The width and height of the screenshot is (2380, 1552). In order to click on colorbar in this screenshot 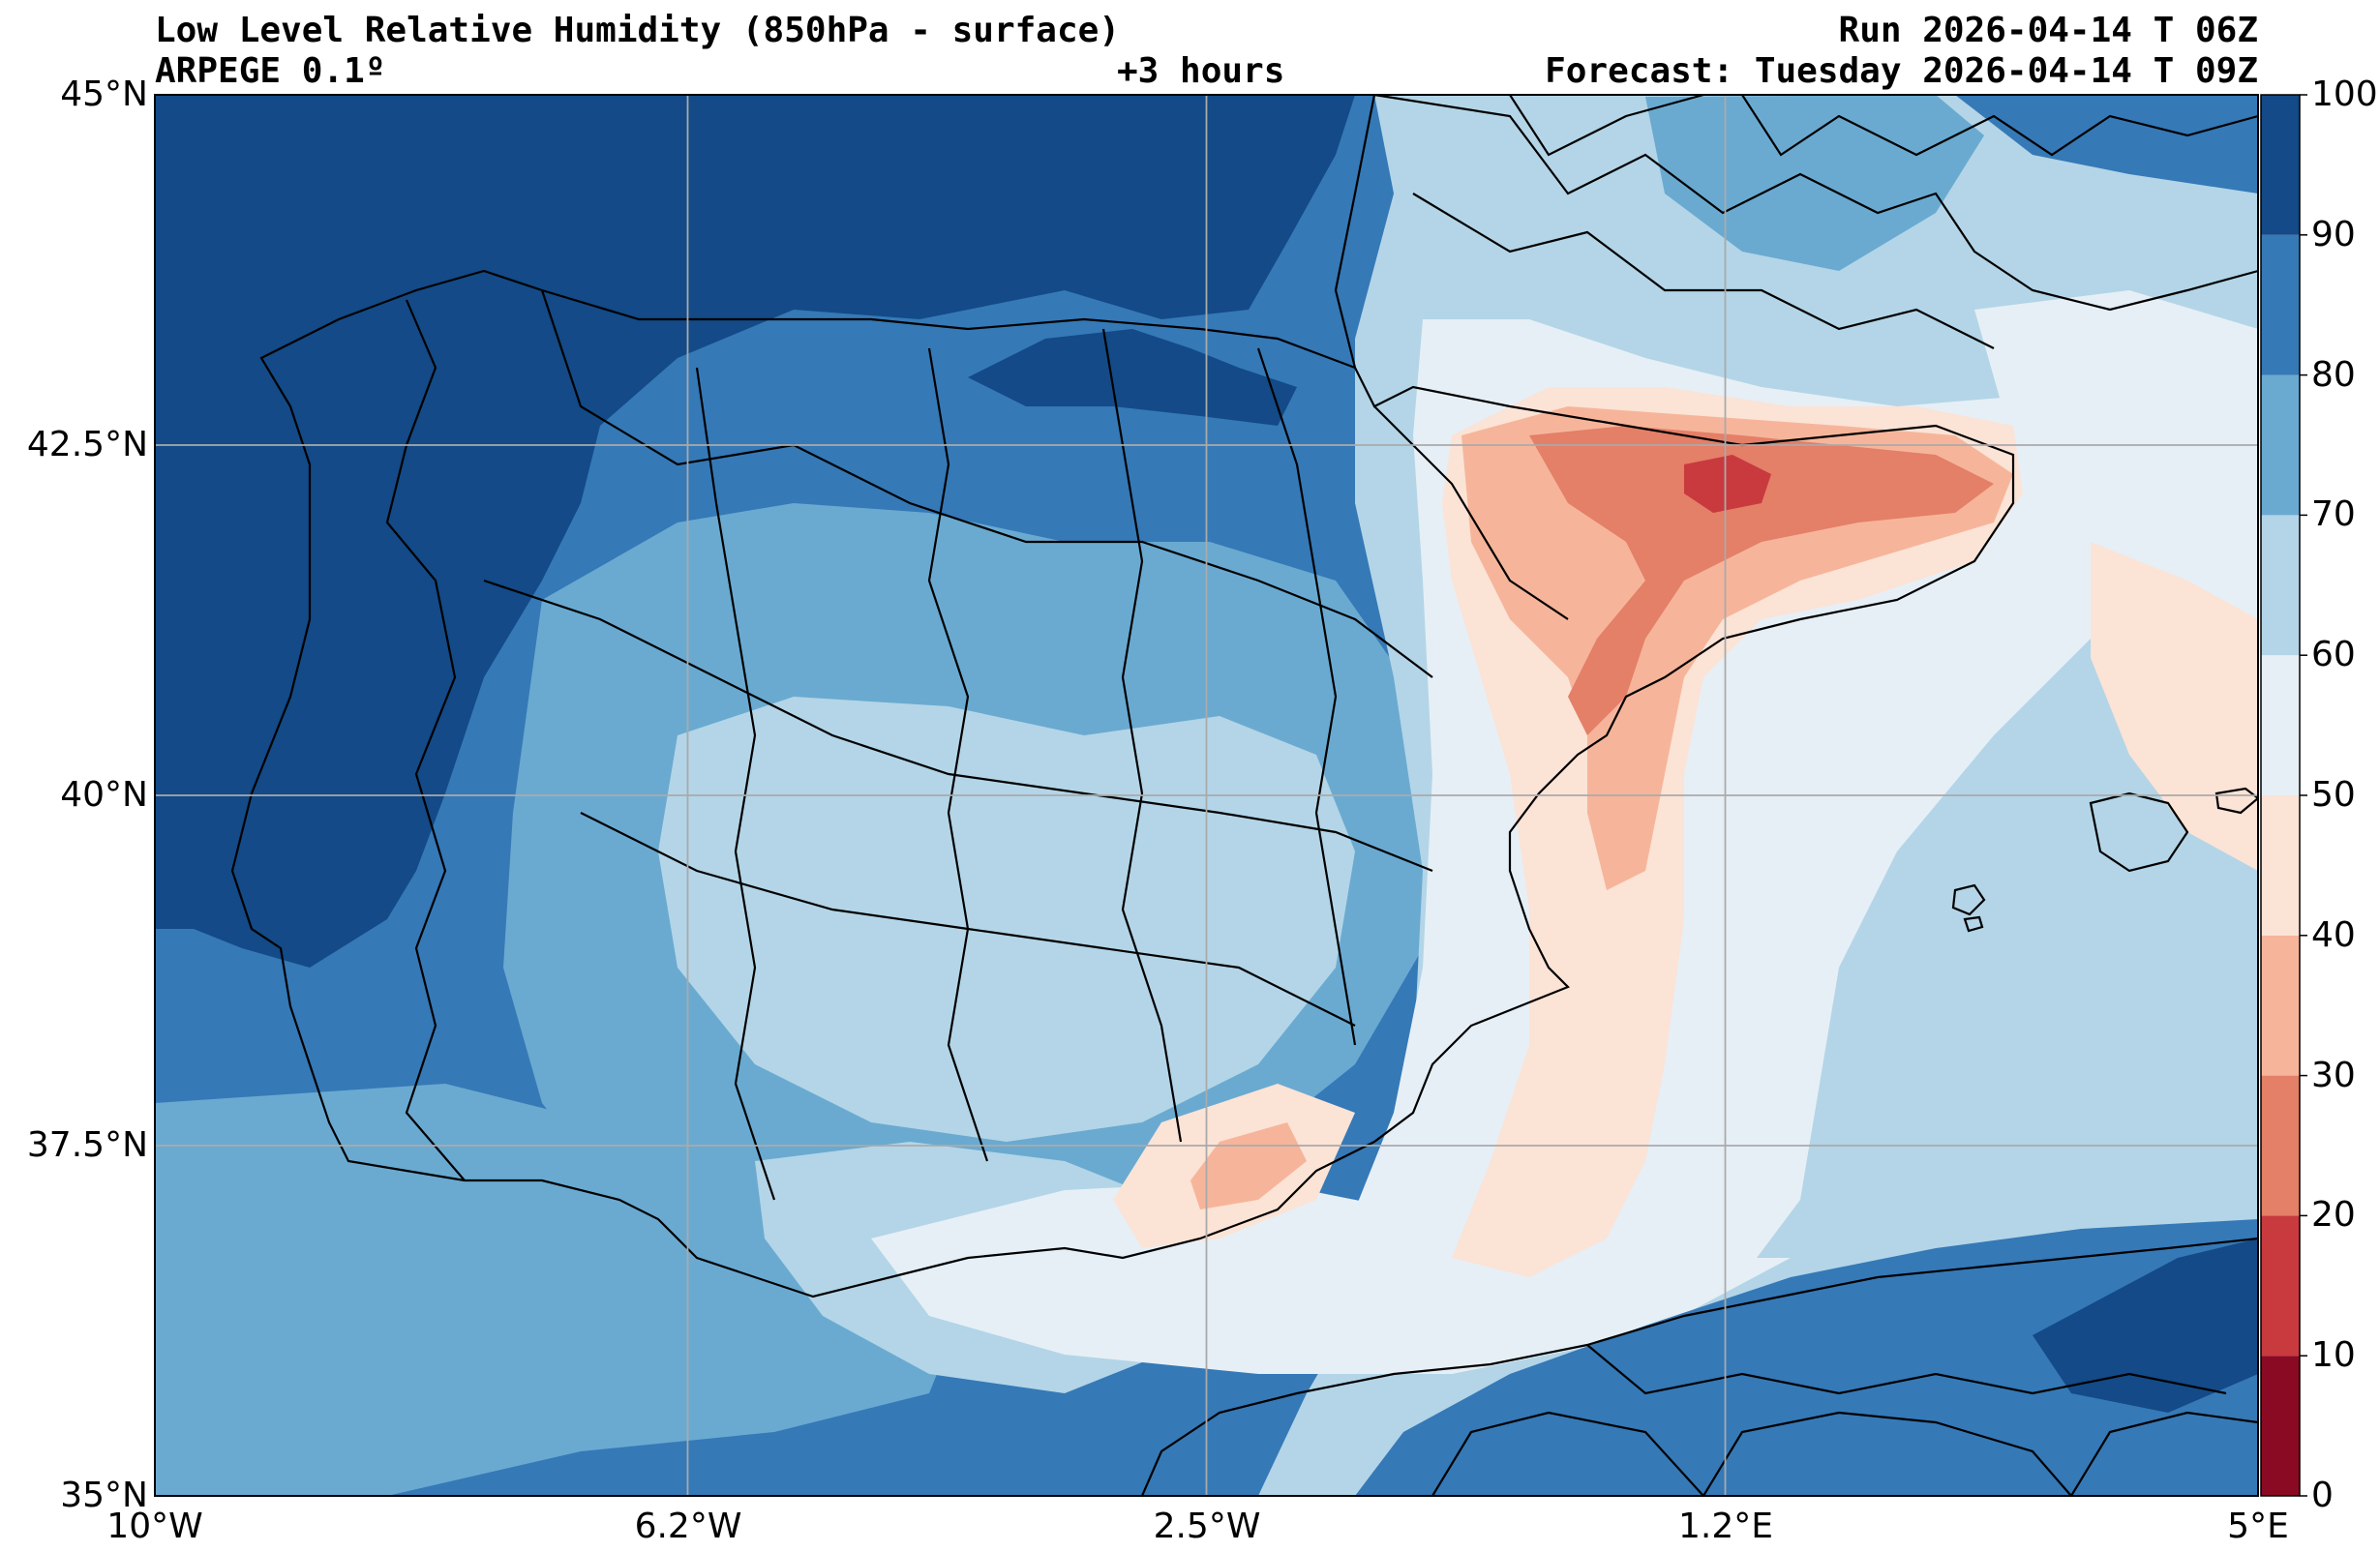, I will do `click(2284, 796)`.